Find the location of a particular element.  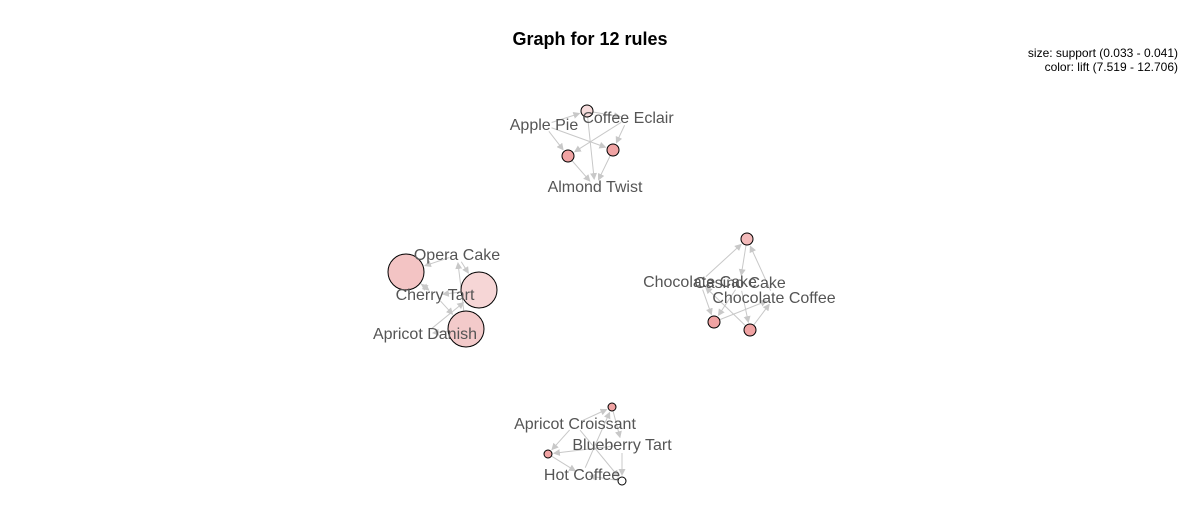

item-label-apricot-croissant: Apricot Croissant is located at coordinates (575, 424).